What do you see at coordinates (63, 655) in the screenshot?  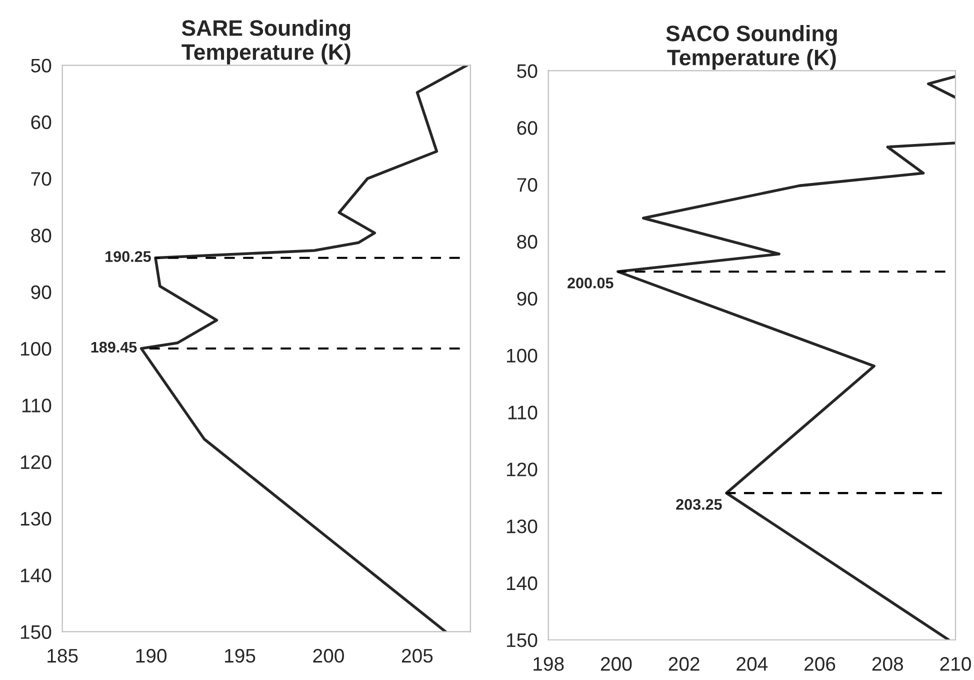 I see `x-tick-label: 185` at bounding box center [63, 655].